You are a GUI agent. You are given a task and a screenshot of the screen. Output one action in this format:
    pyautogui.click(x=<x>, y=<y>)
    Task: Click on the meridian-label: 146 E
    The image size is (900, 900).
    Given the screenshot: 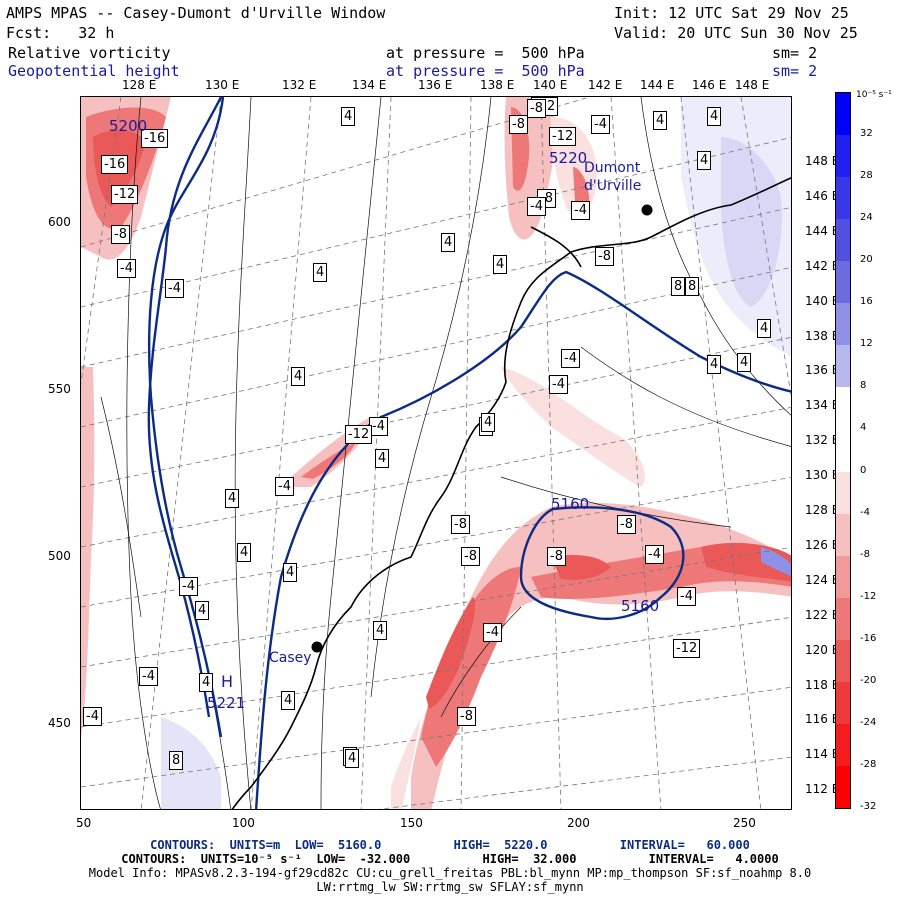 What is the action you would take?
    pyautogui.click(x=822, y=195)
    